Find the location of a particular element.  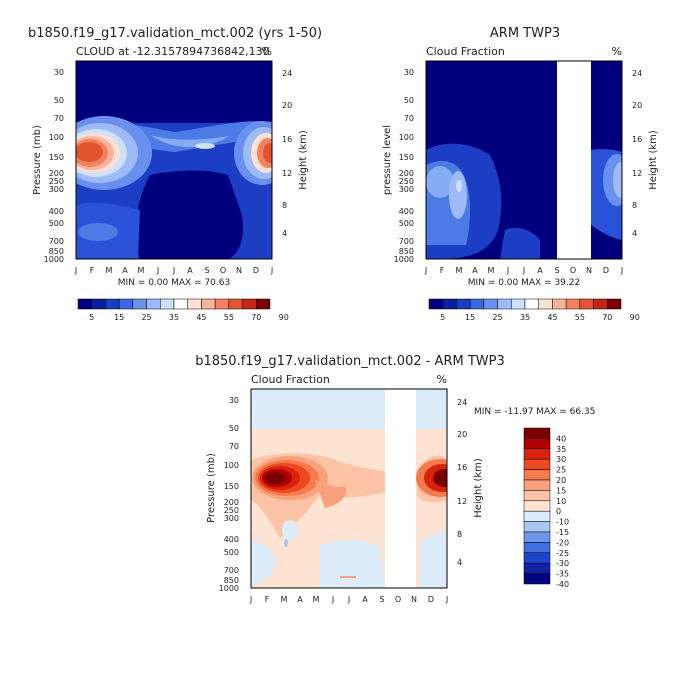

month-axis: J F M A M J J A S O N D J is located at coordinates (523, 270).